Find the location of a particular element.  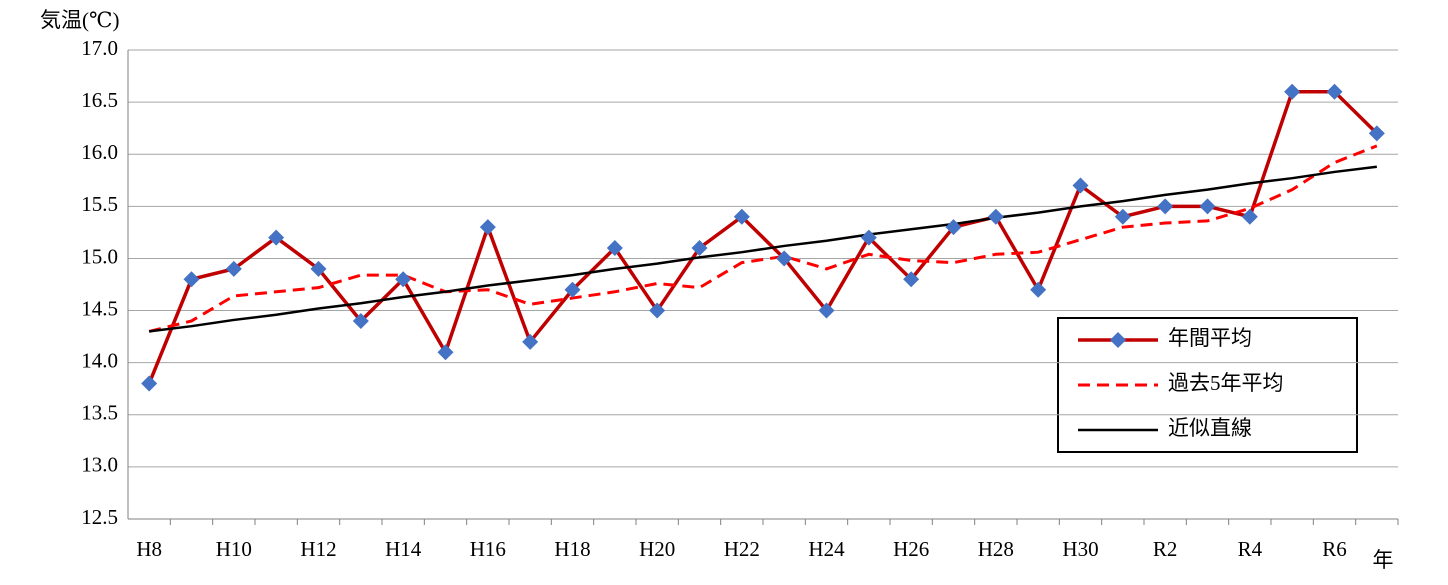

legend-label: 過去5年平均 is located at coordinates (1226, 383).